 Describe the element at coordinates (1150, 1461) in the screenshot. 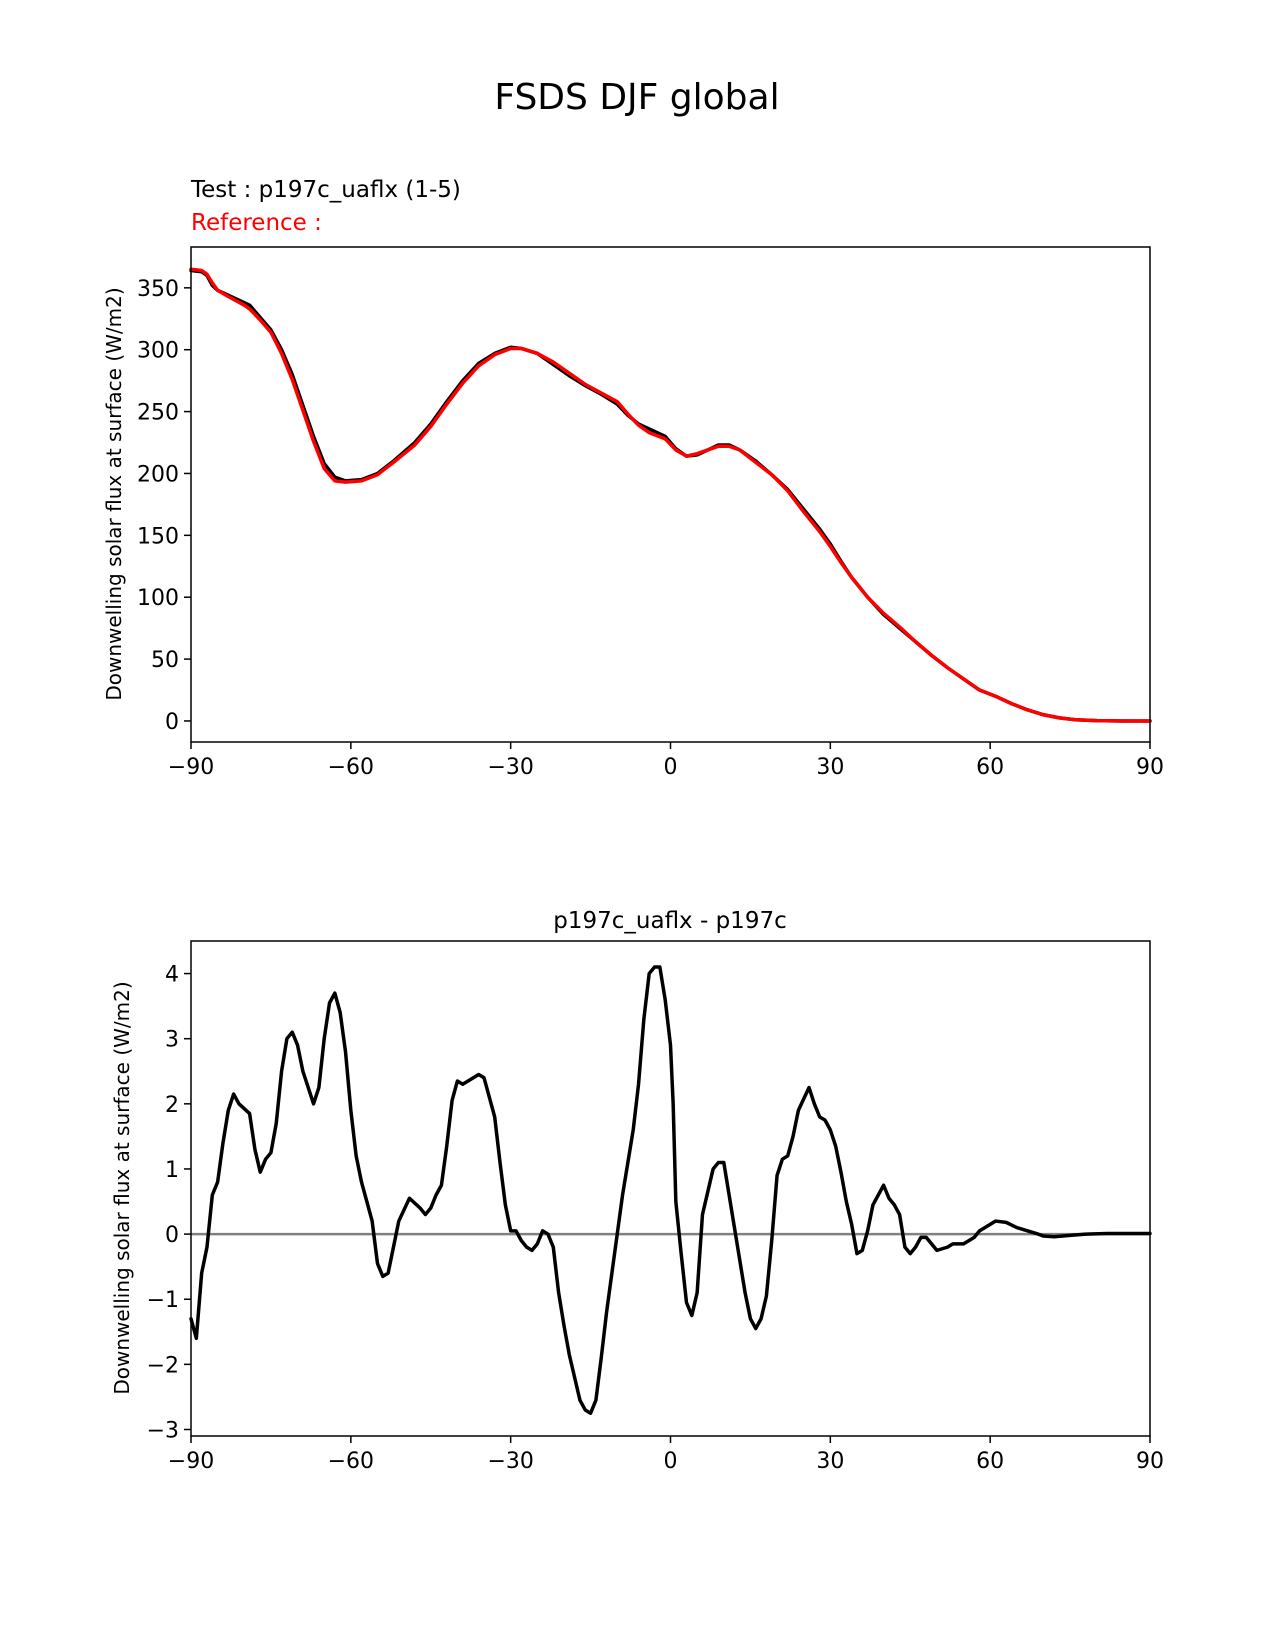

I see `bottom-x-tick-label: 90` at that location.